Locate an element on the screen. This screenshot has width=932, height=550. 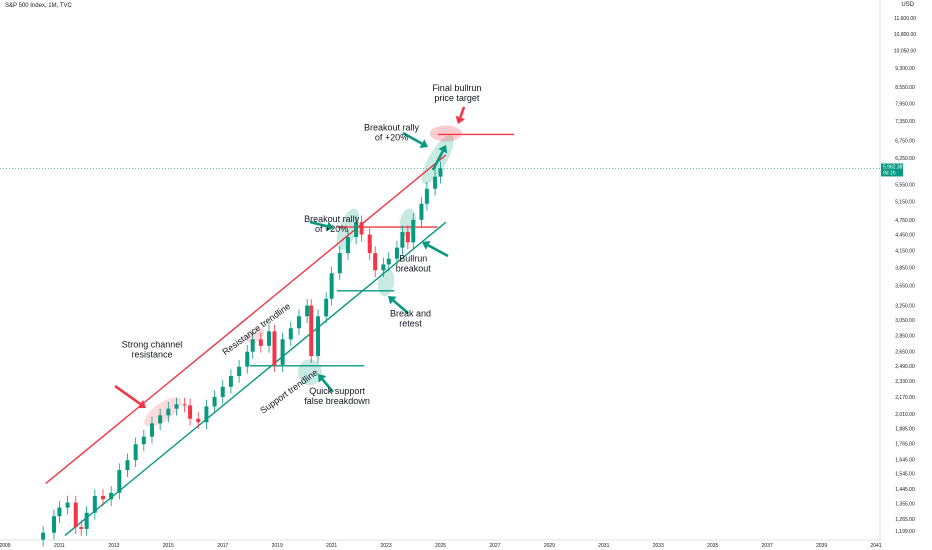
y-tick-label: 1,545.00 is located at coordinates (905, 475).